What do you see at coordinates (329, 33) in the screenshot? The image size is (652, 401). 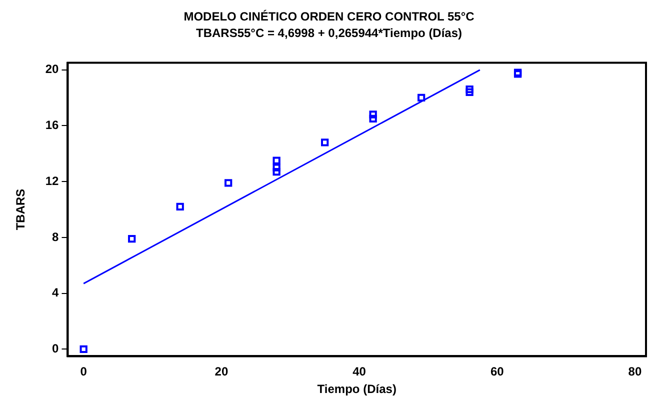 I see `chart-subtitle: TBARS55°C = 4,6998 + 0,265944*Tiempo (Días)` at bounding box center [329, 33].